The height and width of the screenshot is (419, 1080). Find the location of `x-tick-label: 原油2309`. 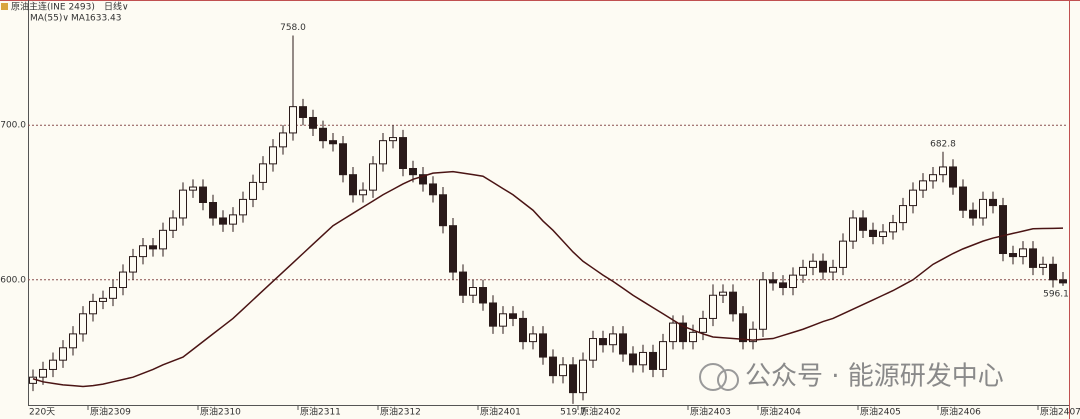

x-tick-label: 原油2309 is located at coordinates (110, 412).